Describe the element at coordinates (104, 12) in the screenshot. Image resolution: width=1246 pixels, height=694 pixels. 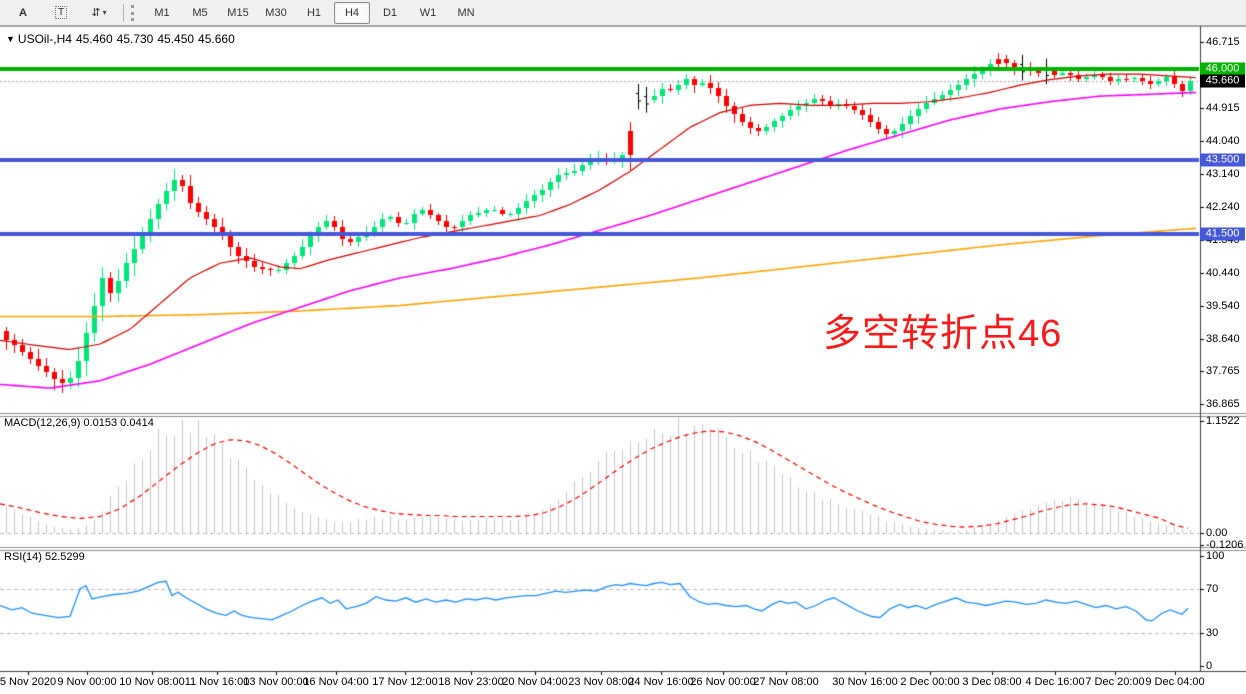
I see `chevron-down-icon: ▾` at that location.